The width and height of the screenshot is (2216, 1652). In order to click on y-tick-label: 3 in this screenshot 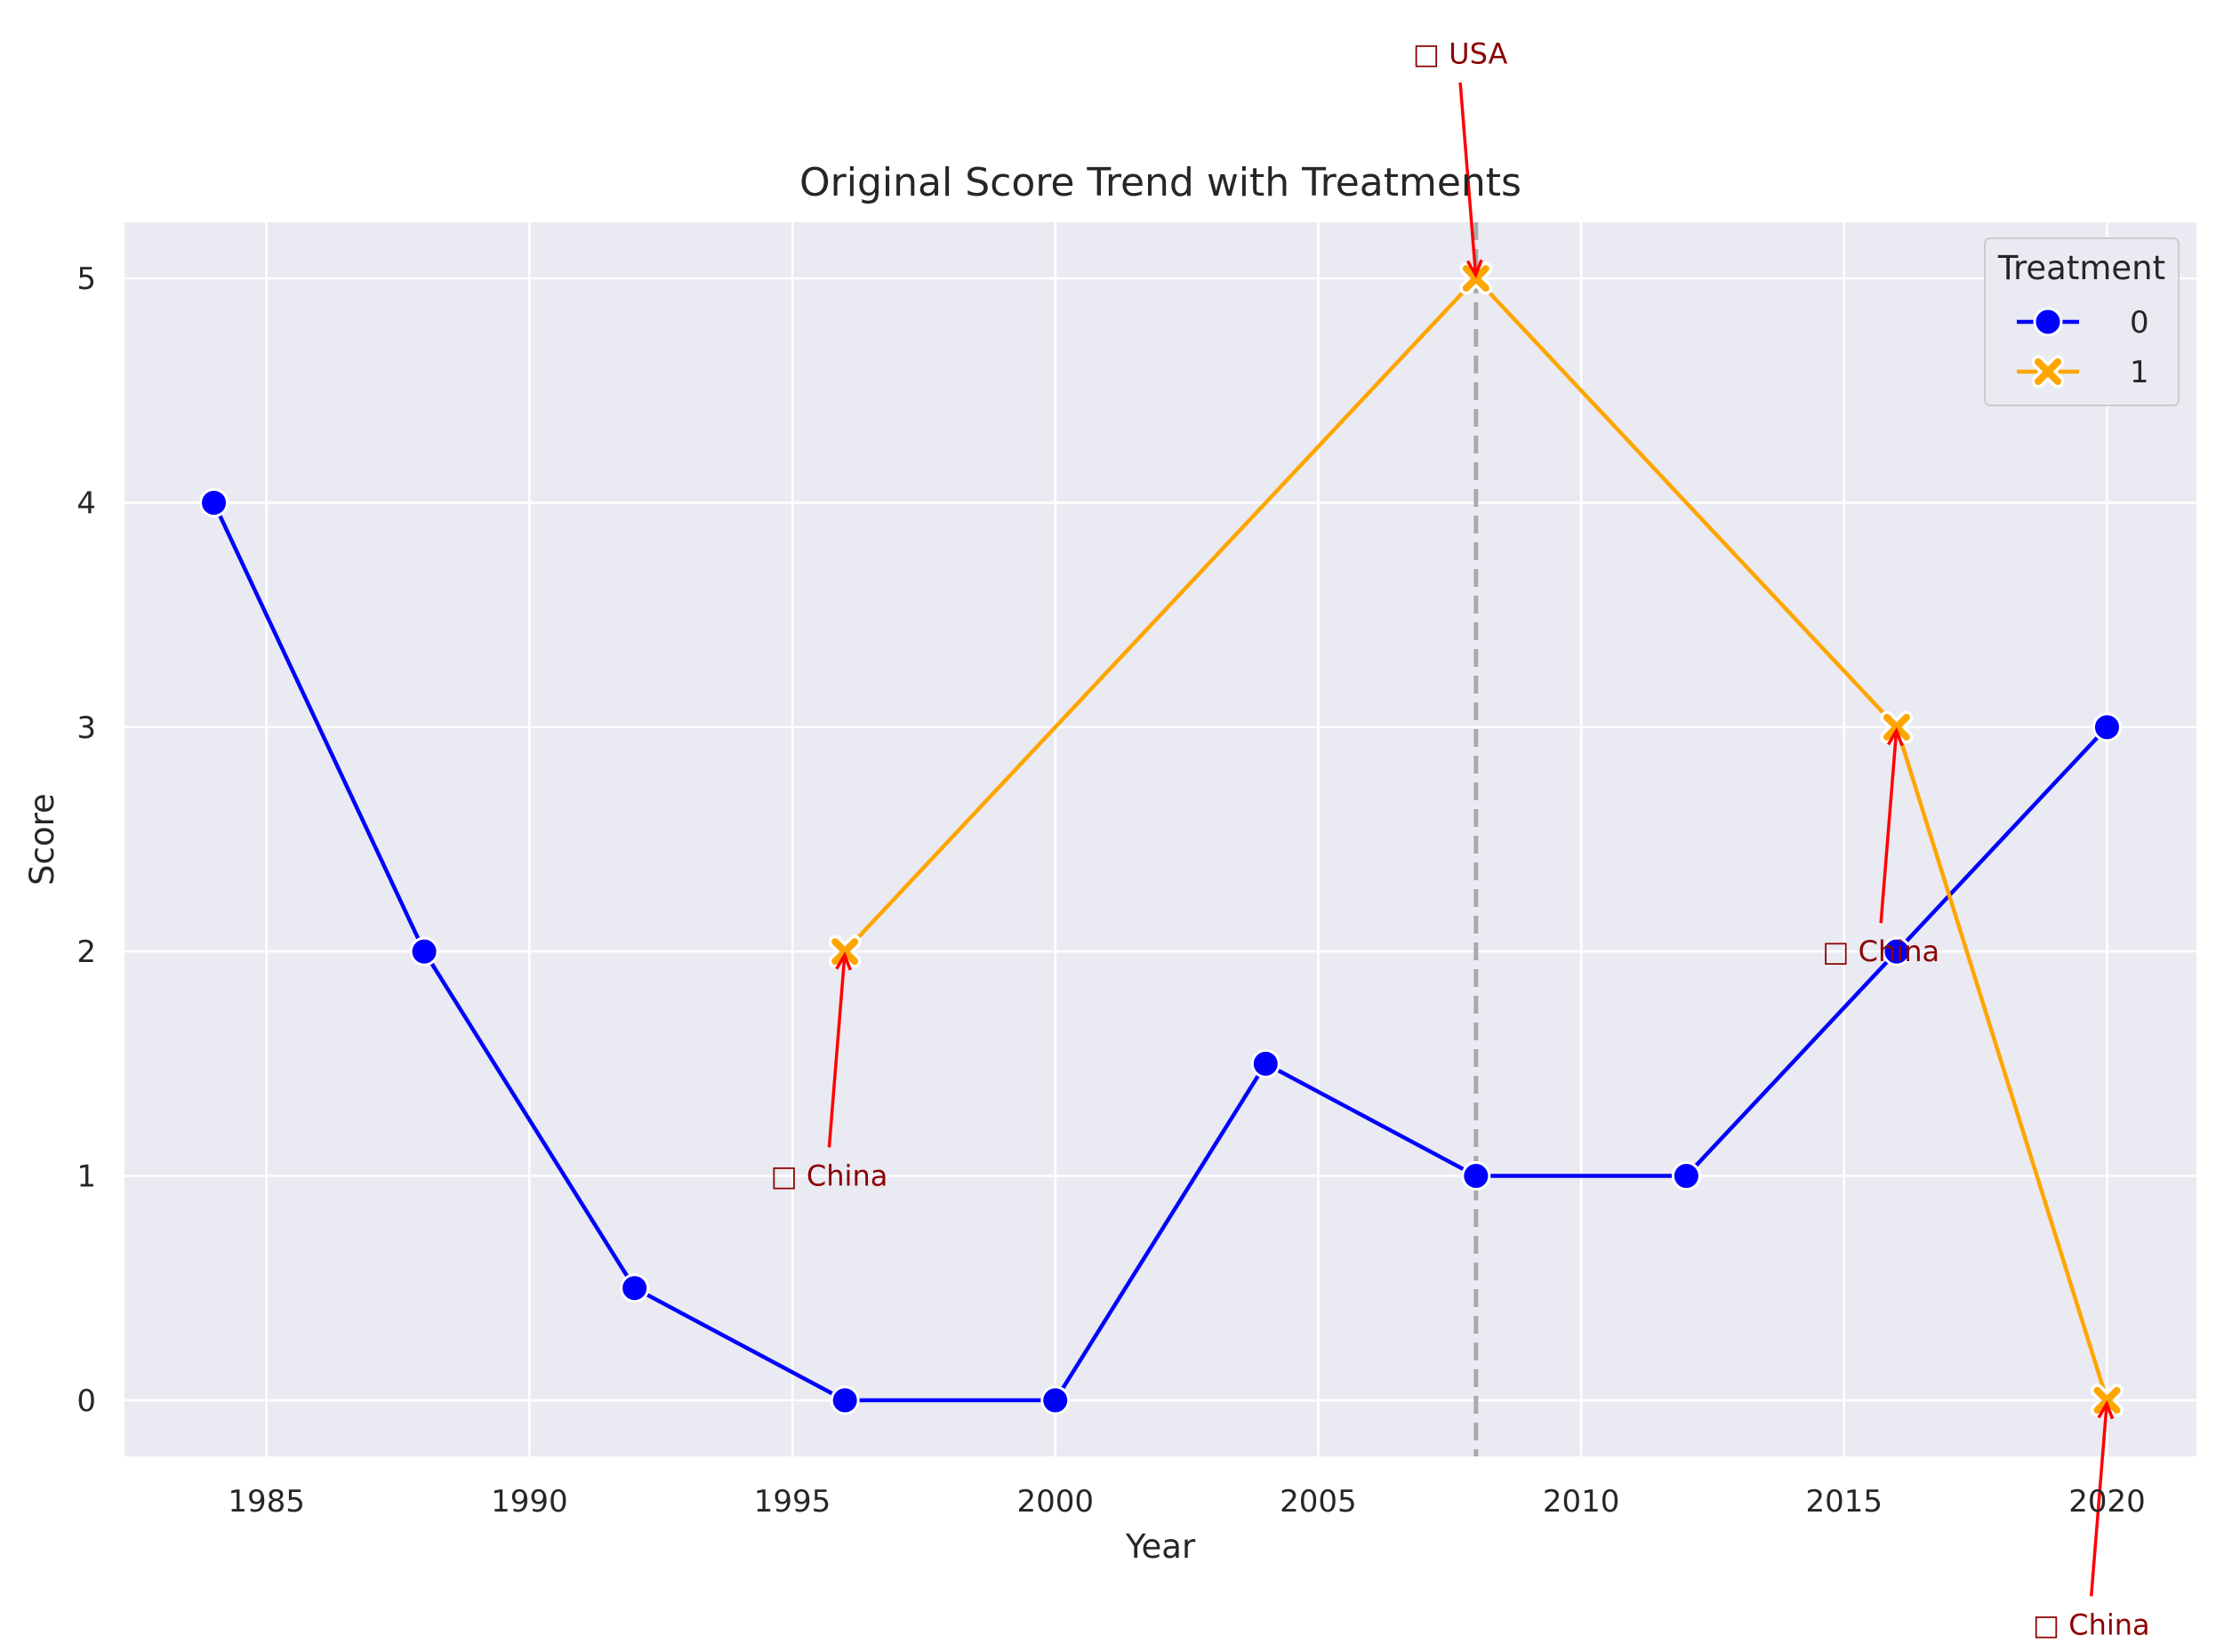, I will do `click(86, 728)`.